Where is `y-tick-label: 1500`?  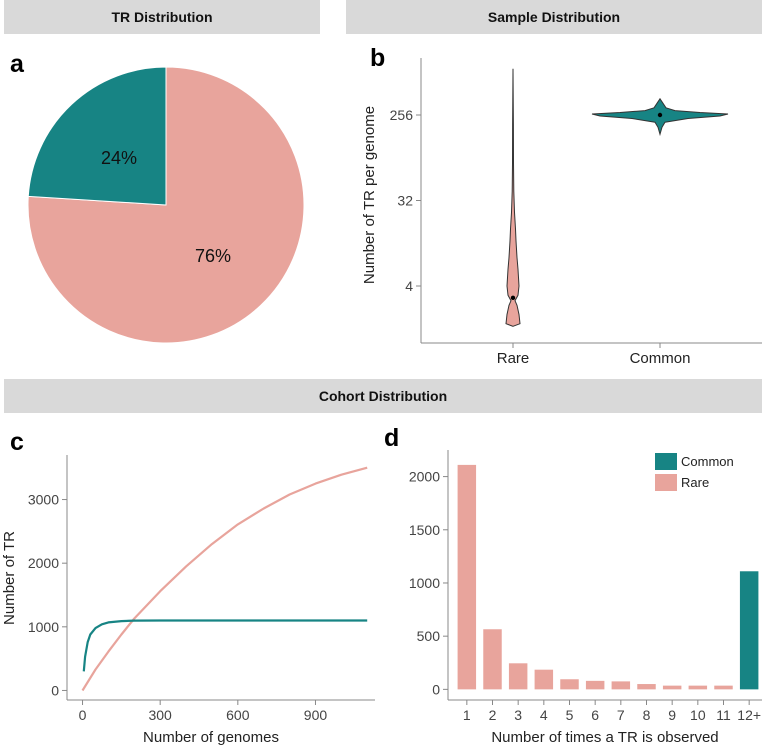
y-tick-label: 1500 is located at coordinates (424, 530).